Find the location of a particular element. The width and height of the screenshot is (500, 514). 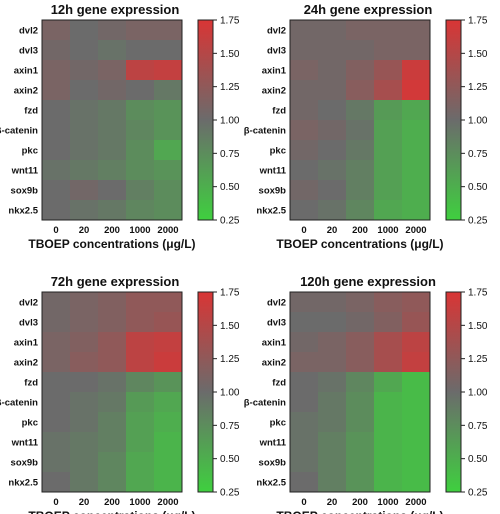

gene-label: β-catenin is located at coordinates (265, 403).